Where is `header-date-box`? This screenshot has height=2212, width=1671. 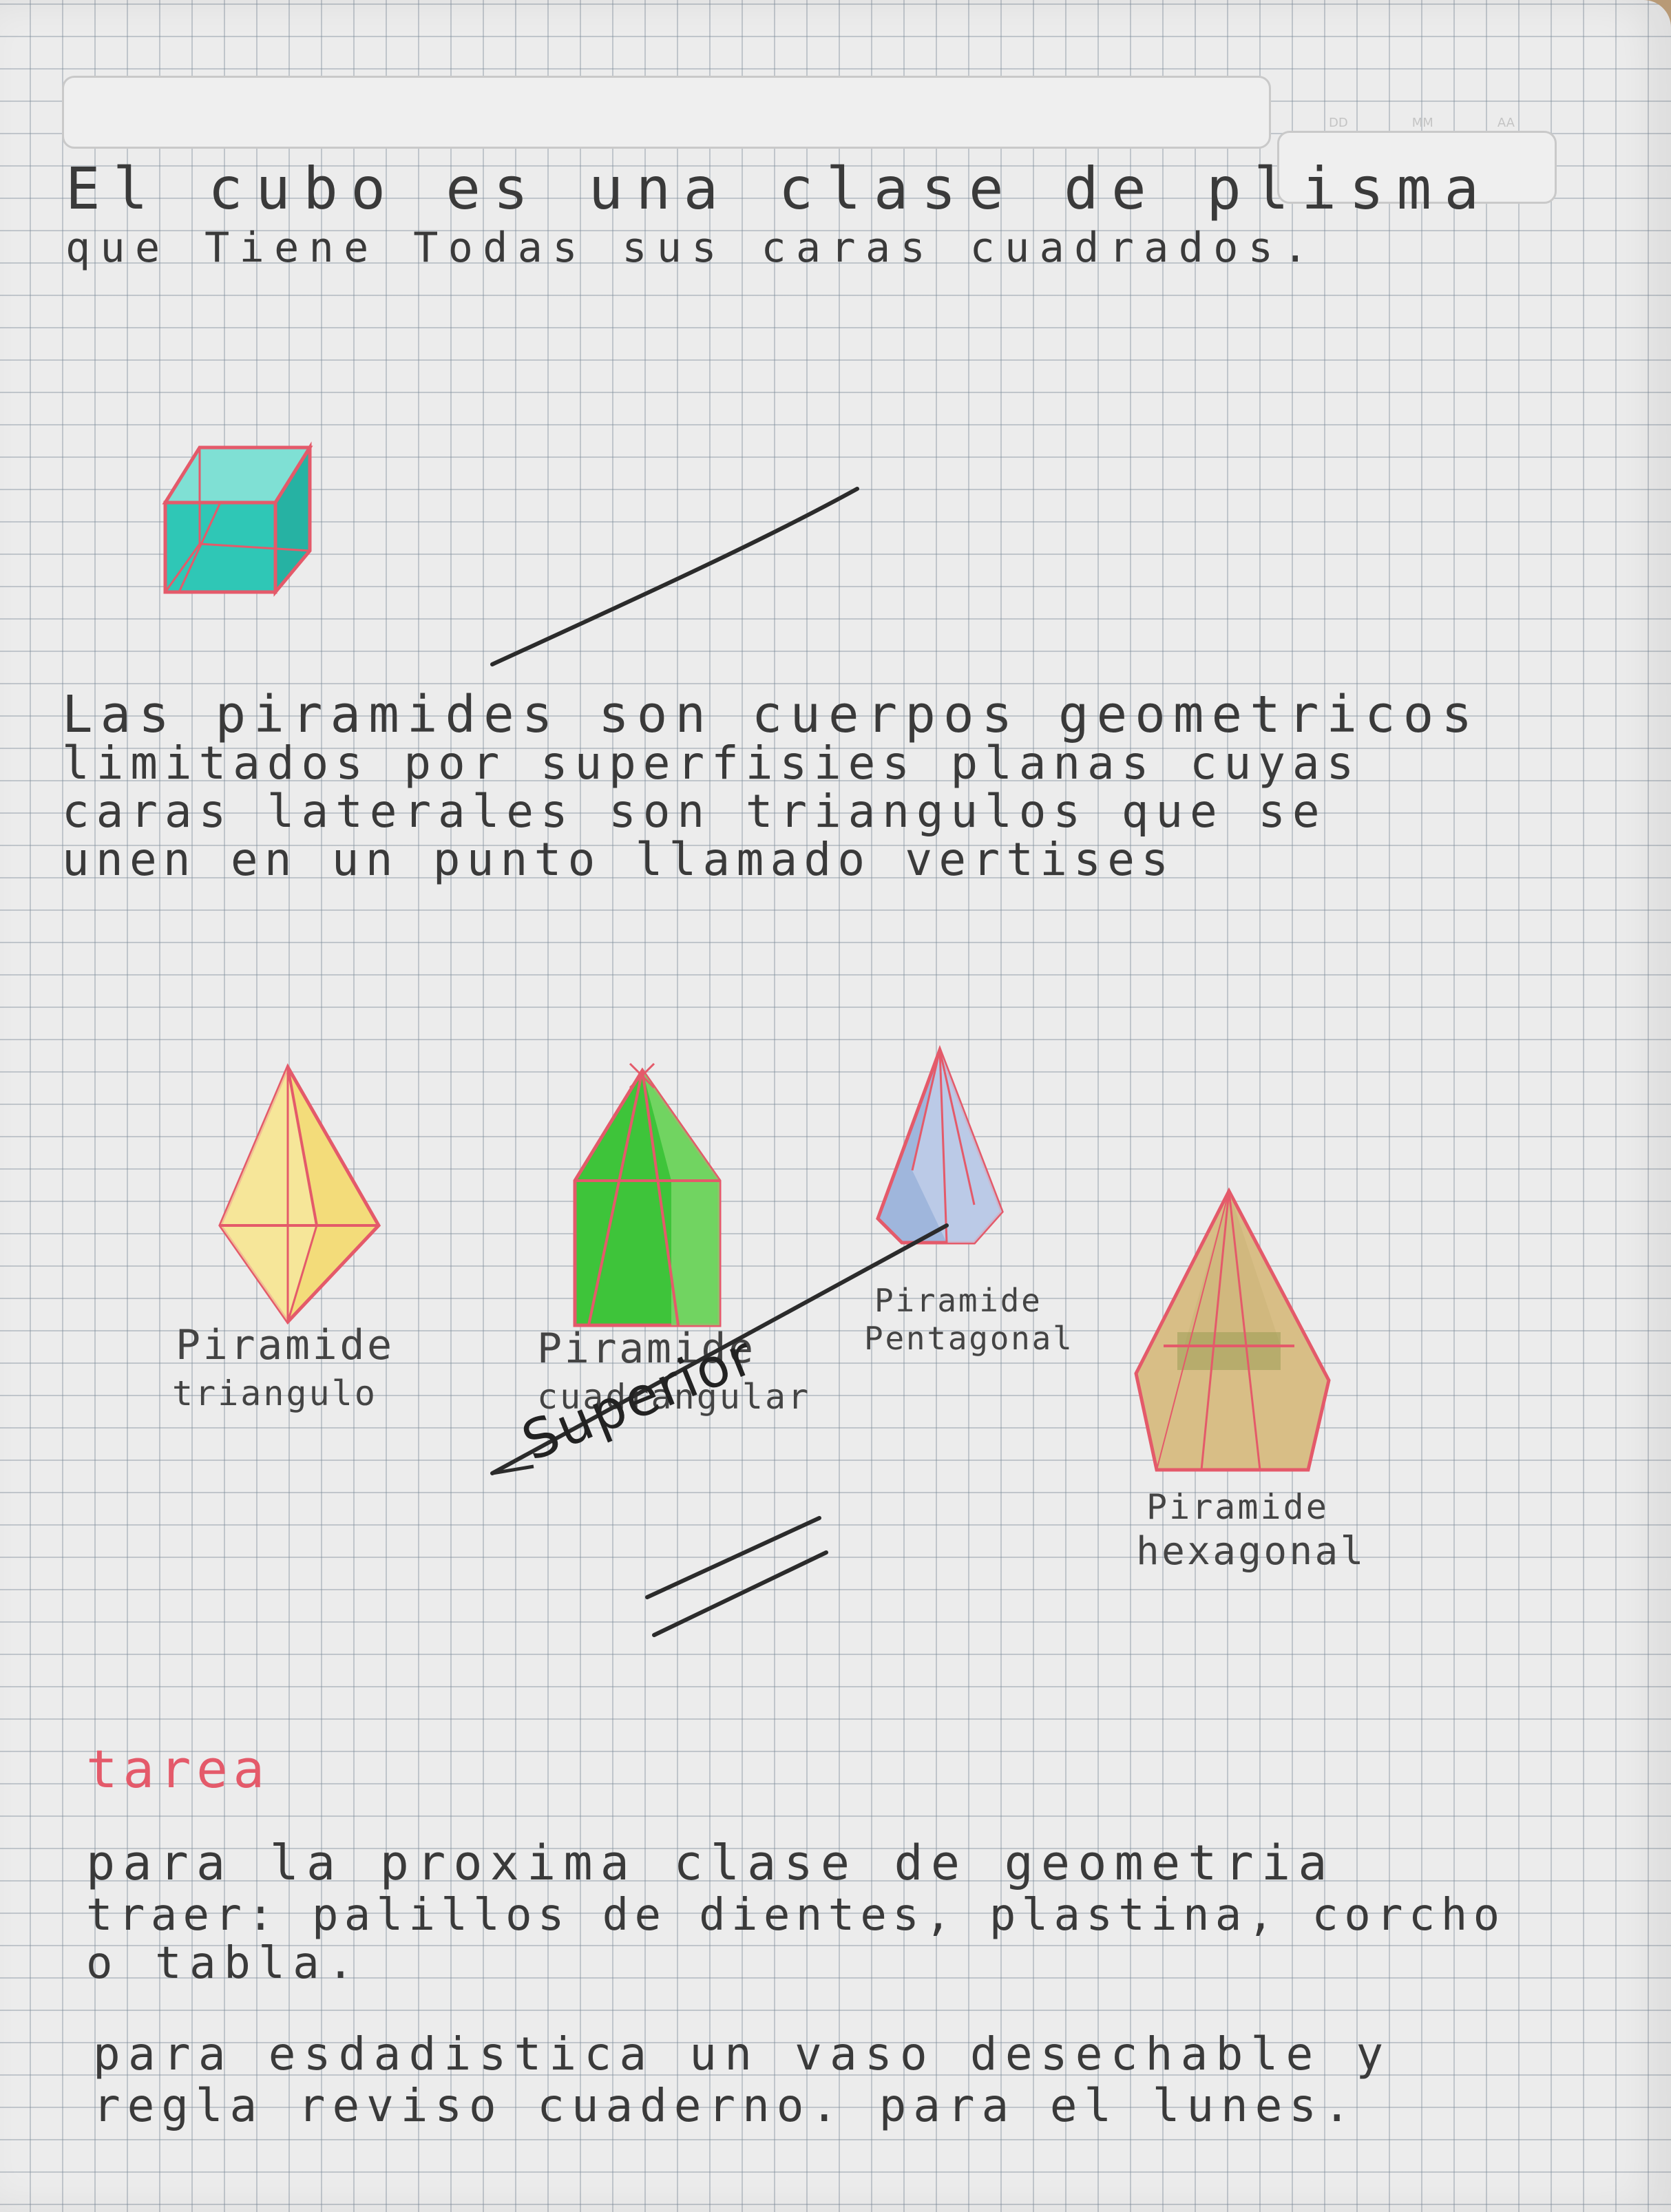 header-date-box is located at coordinates (1417, 167).